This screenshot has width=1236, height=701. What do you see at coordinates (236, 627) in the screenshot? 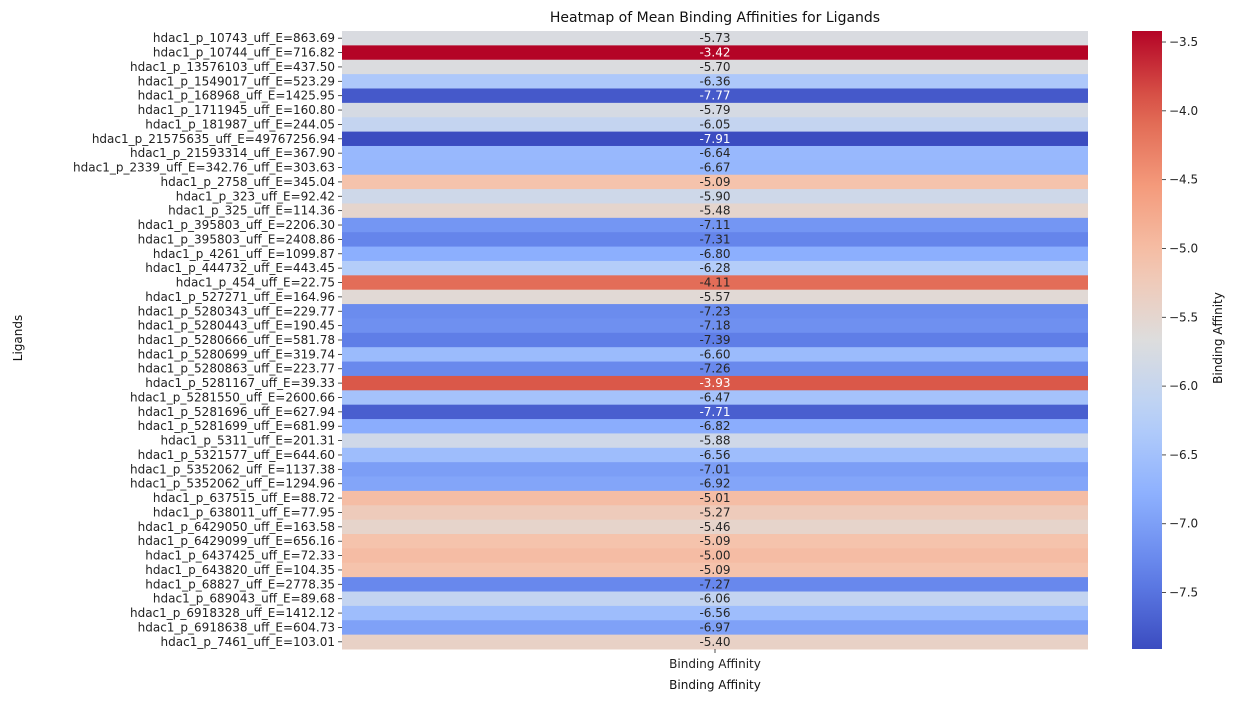
I see `y-tick-label: hdac1_p_6918638_uff_E=604.73` at bounding box center [236, 627].